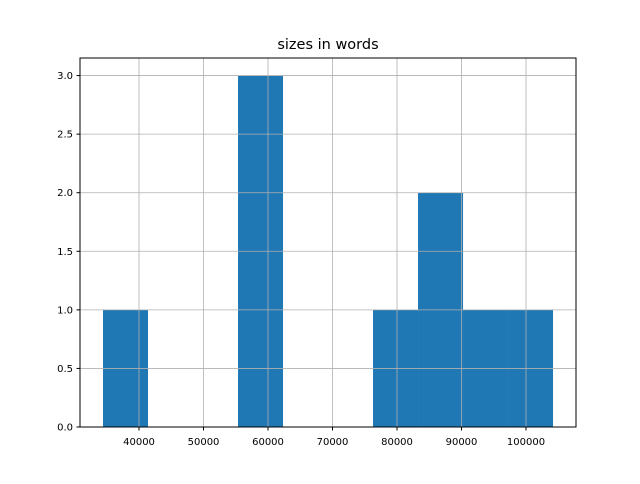 The height and width of the screenshot is (484, 640). I want to click on x-tick-label: 70000, so click(333, 442).